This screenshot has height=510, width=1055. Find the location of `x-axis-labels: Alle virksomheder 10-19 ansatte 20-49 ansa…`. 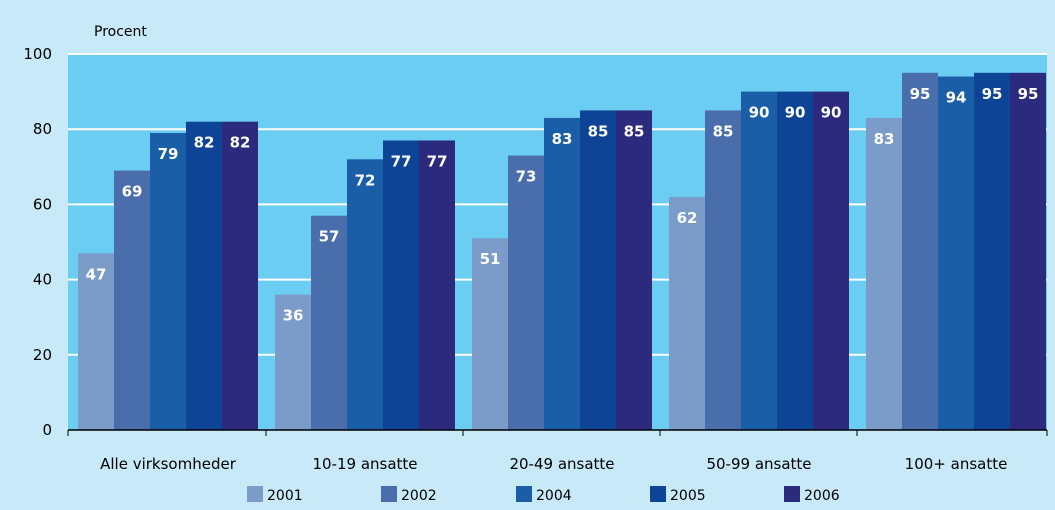

x-axis-labels: Alle virksomheder 10-19 ansatte 20-49 ansa… is located at coordinates (557, 451).